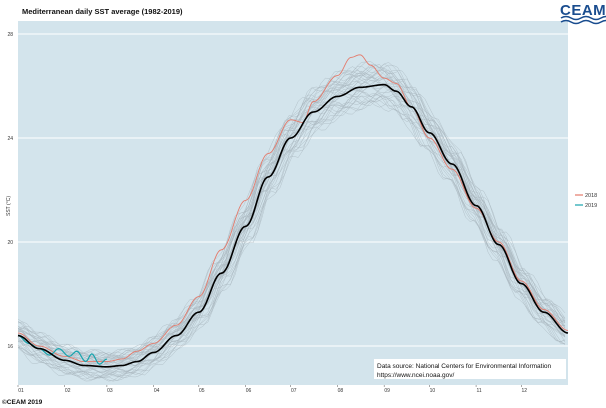  What do you see at coordinates (9, 206) in the screenshot?
I see `y-axis-label: SST (°C)` at bounding box center [9, 206].